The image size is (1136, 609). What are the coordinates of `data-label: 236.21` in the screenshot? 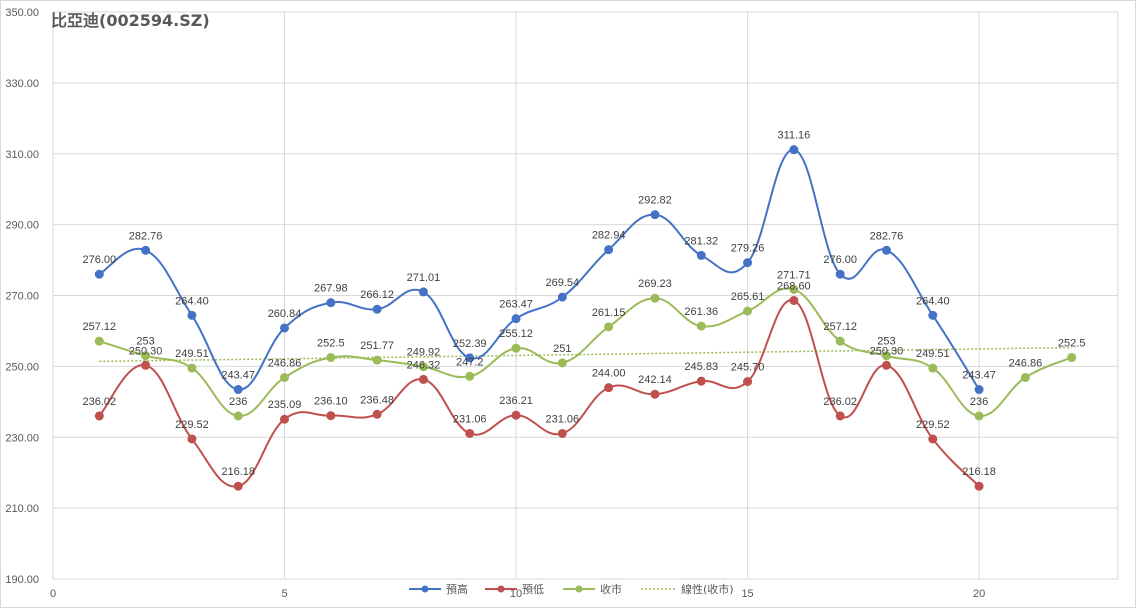 It's located at (516, 401).